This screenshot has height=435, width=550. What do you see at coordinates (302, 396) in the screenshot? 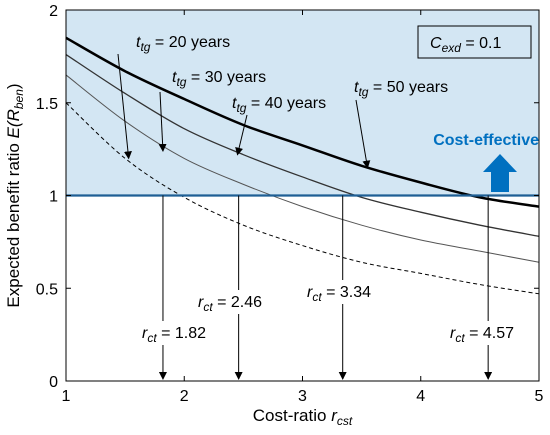
I see `x-tick-label-2: 3` at bounding box center [302, 396].